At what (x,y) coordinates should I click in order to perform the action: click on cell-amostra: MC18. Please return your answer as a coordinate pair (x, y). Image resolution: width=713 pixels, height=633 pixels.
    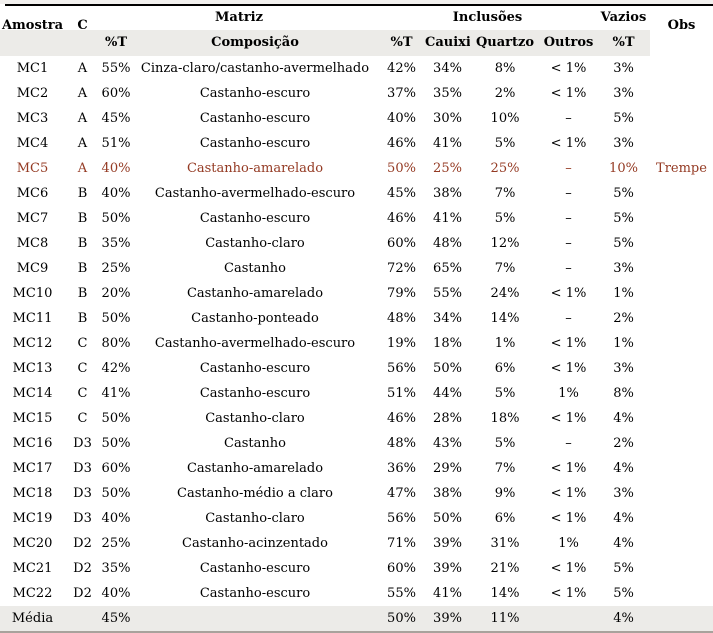
    Looking at the image, I should click on (32, 493).